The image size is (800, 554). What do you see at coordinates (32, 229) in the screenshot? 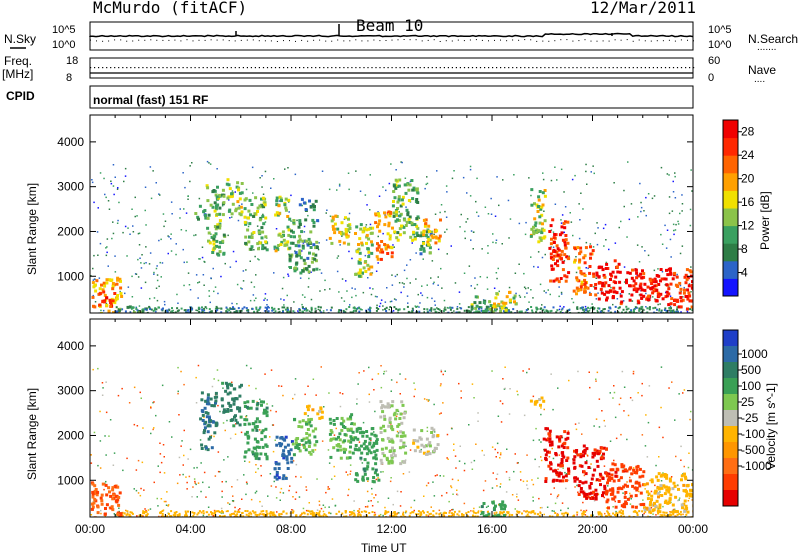
I see `power-ylabel: Slant Range [km]` at bounding box center [32, 229].